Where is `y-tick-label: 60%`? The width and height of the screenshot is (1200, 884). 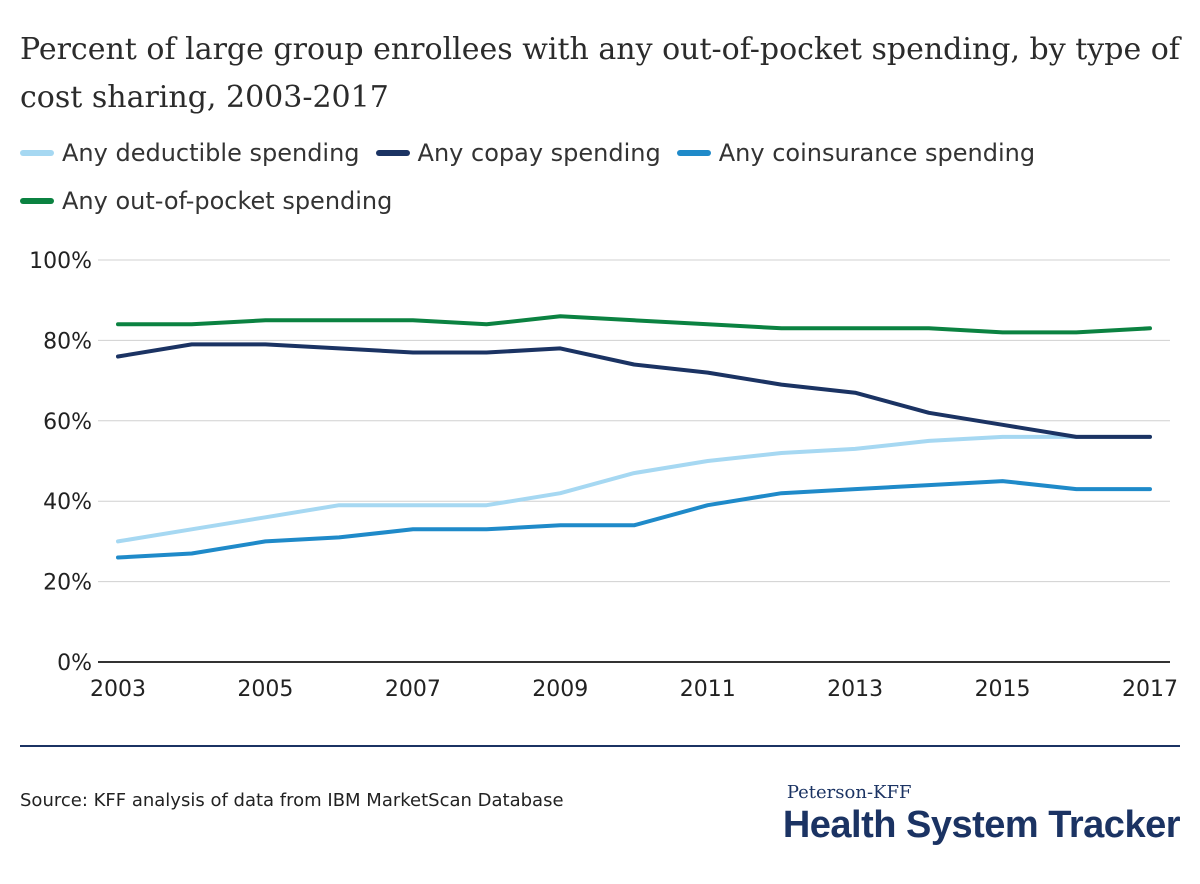
y-tick-label: 60% is located at coordinates (67, 422).